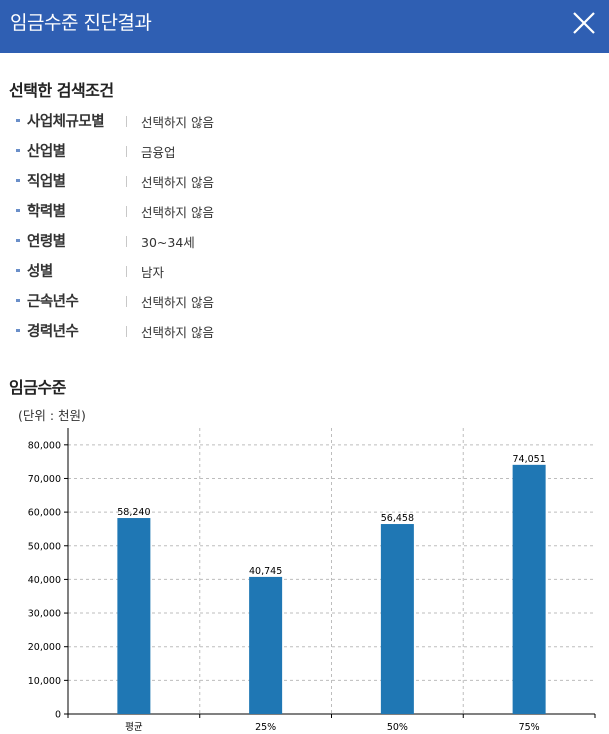  I want to click on bar-value-label: 74,051, so click(529, 459).